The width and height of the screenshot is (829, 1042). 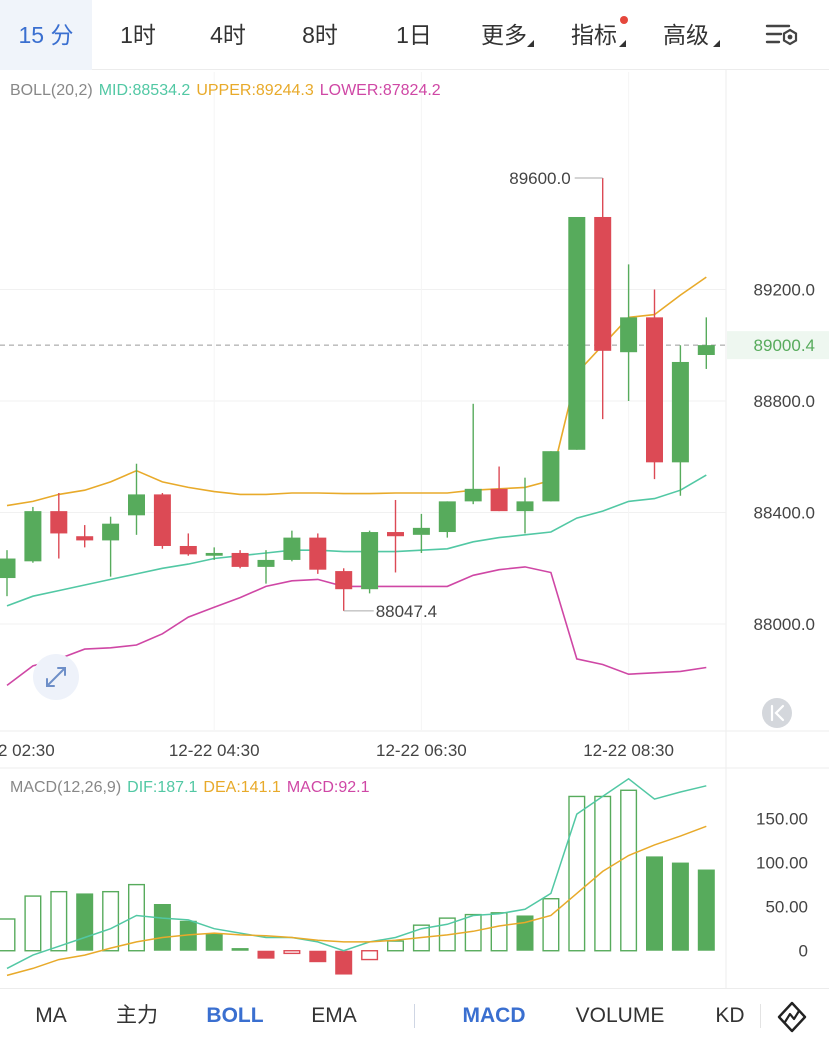 I want to click on boll-mid-line, so click(x=356, y=540).